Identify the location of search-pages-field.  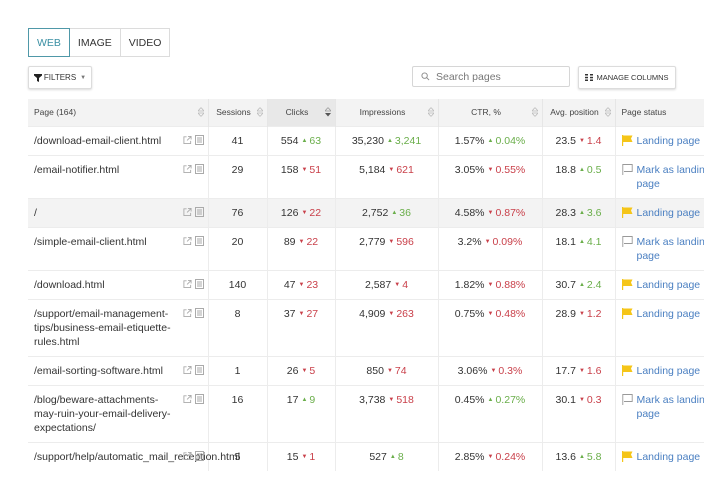
(491, 76).